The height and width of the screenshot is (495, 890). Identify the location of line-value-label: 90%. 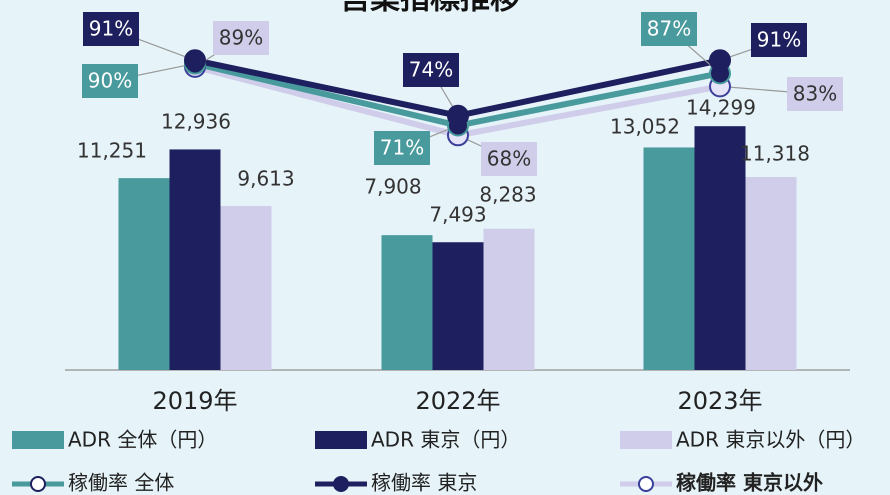
(110, 81).